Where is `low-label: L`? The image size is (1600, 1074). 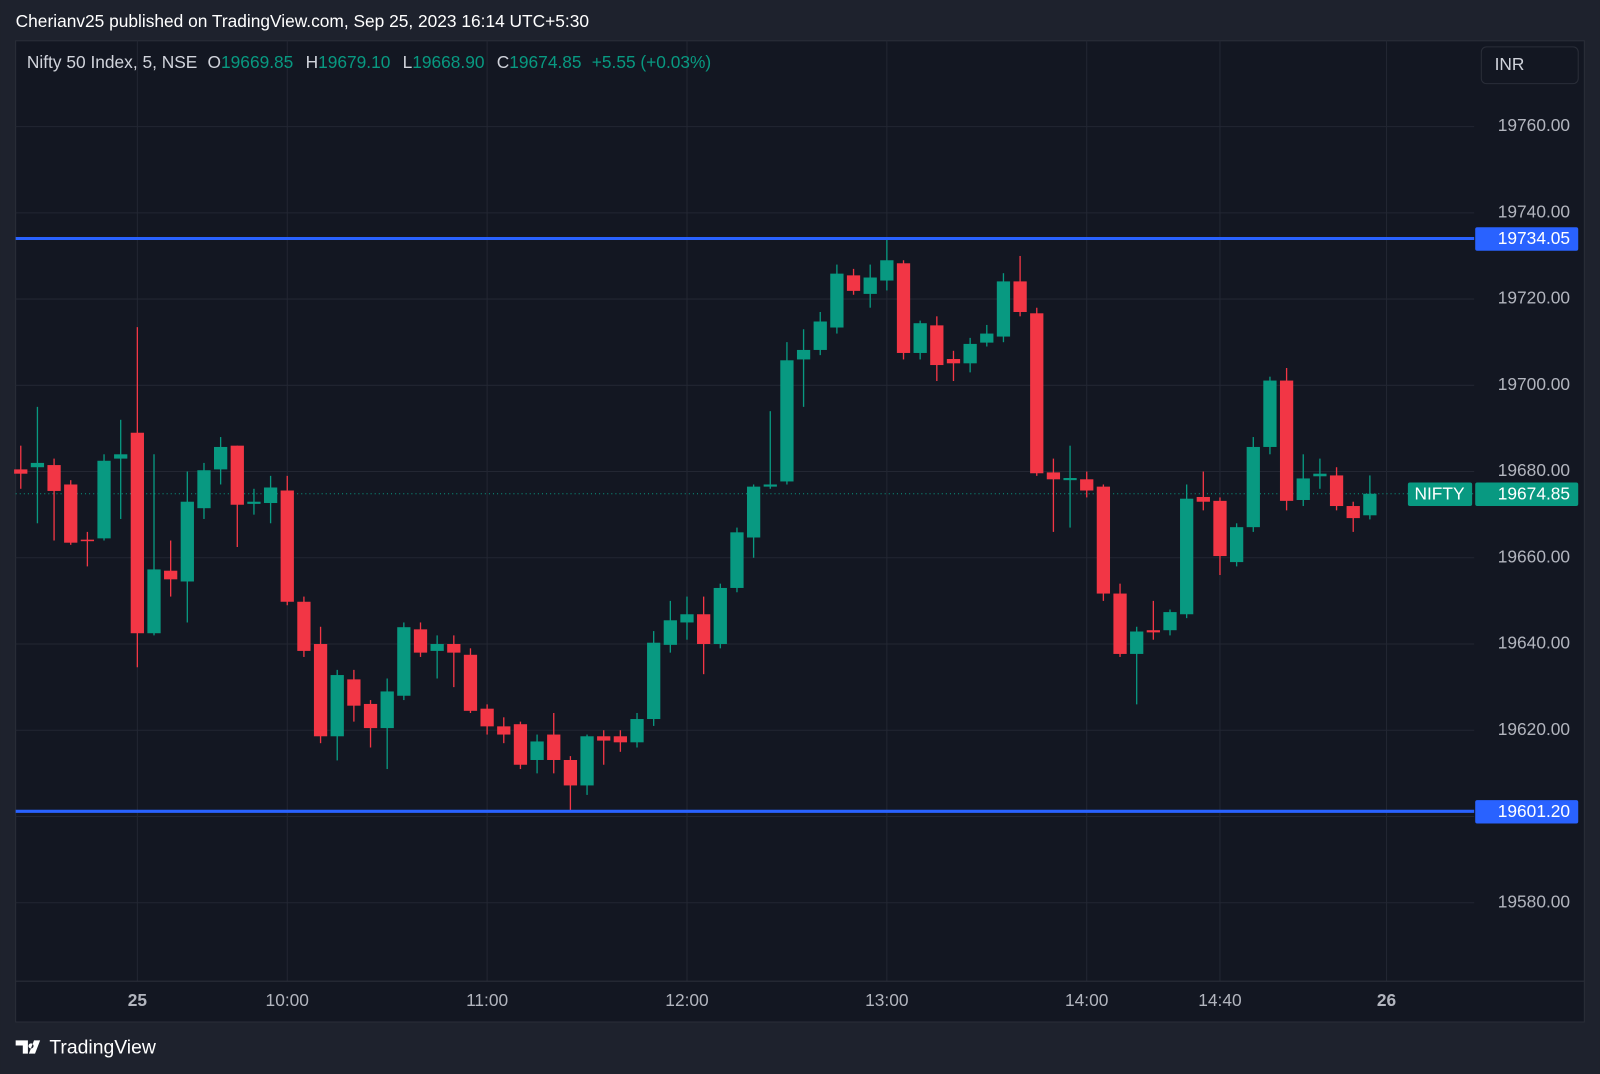
low-label: L is located at coordinates (408, 62).